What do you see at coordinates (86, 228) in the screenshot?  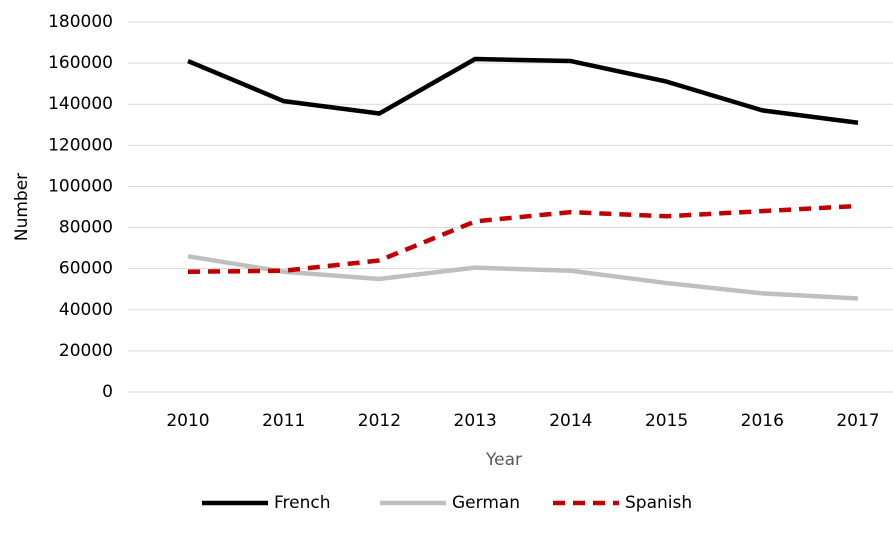 I see `y-tick-label: 80000` at bounding box center [86, 228].